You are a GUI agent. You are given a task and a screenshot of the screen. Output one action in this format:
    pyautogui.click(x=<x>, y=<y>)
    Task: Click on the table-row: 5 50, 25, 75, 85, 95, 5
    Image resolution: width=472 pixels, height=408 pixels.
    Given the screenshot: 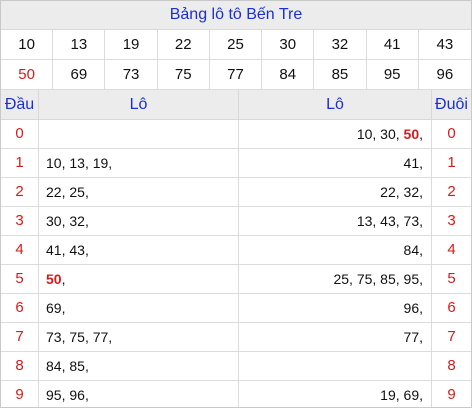 What is the action you would take?
    pyautogui.click(x=236, y=279)
    